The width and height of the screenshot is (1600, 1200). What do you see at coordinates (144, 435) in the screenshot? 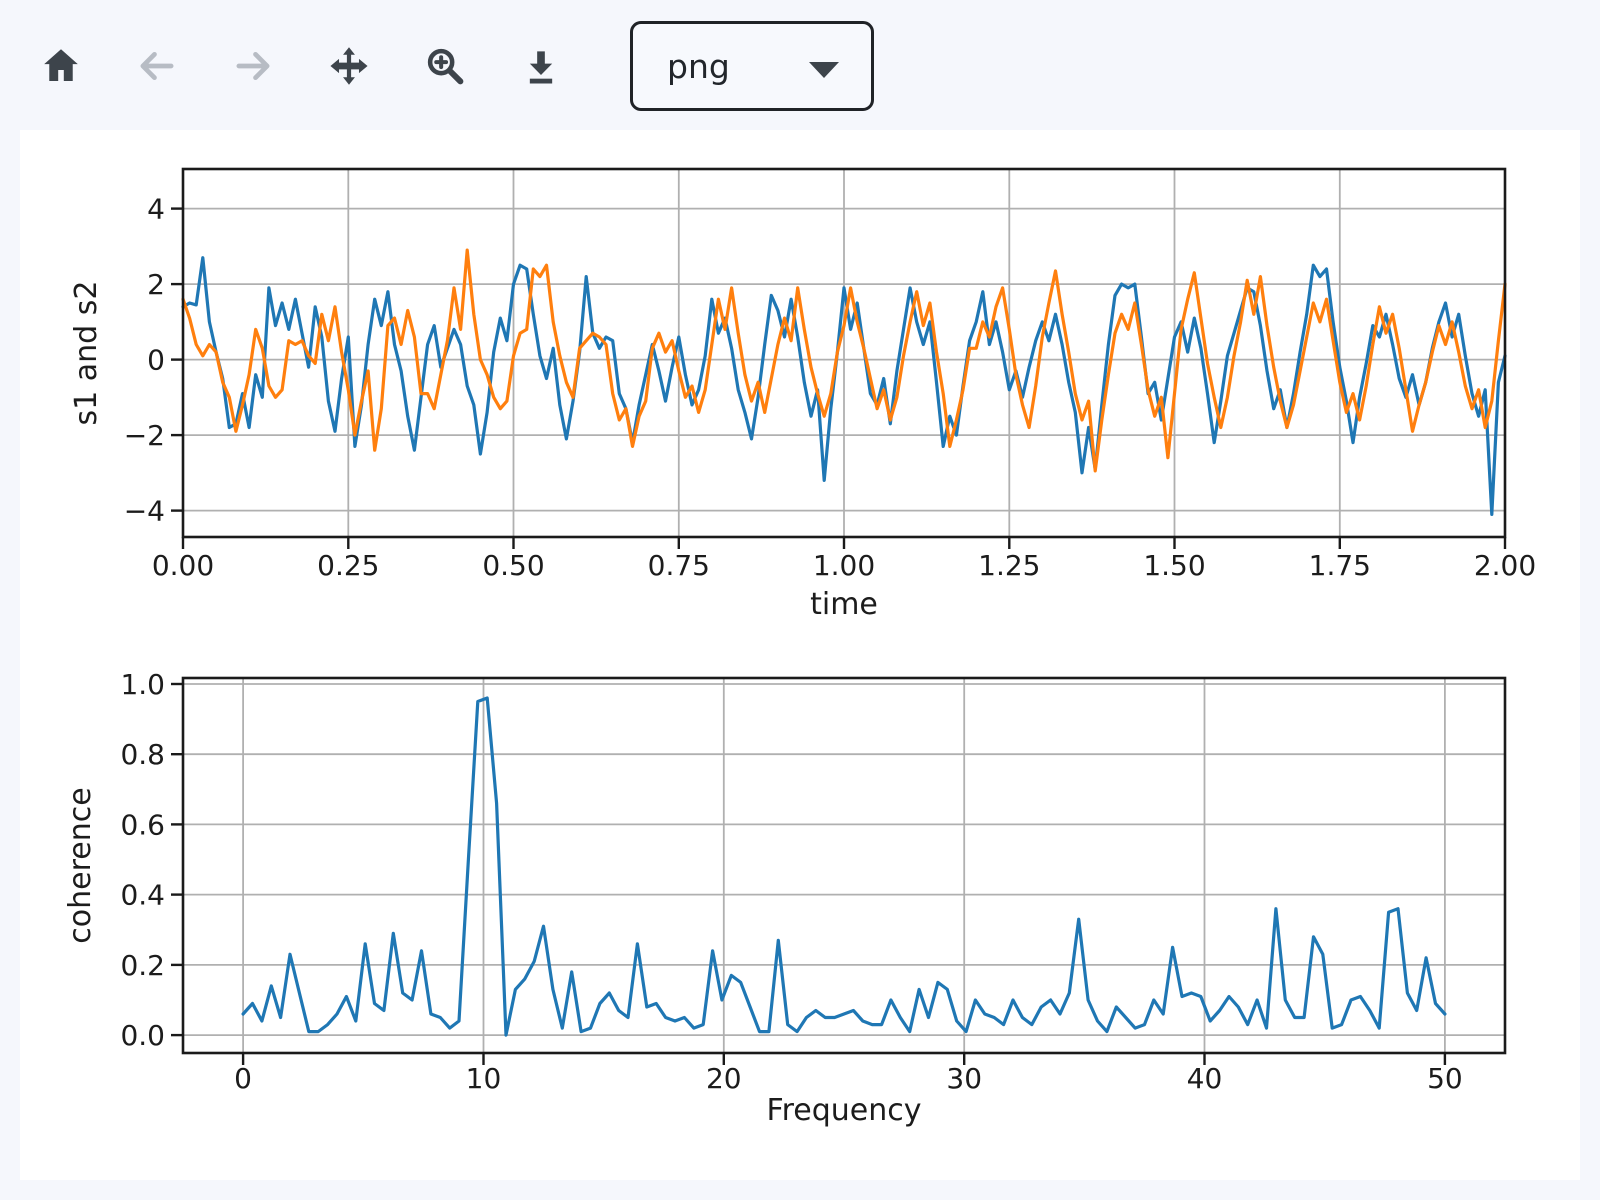
I see `y-tick-label: −2` at bounding box center [144, 435].